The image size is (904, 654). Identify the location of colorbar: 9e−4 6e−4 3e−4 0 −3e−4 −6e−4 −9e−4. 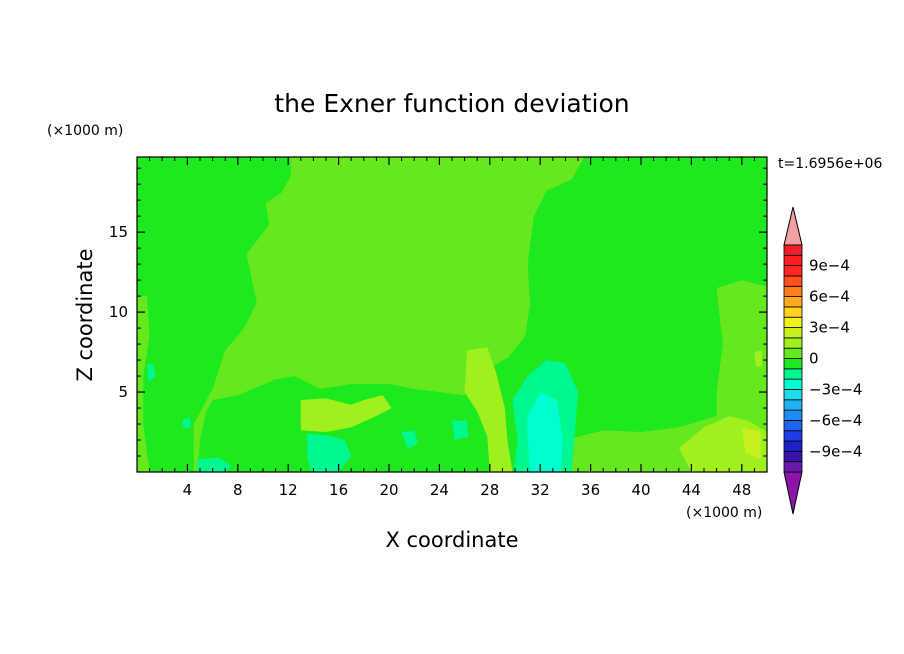
(822, 360).